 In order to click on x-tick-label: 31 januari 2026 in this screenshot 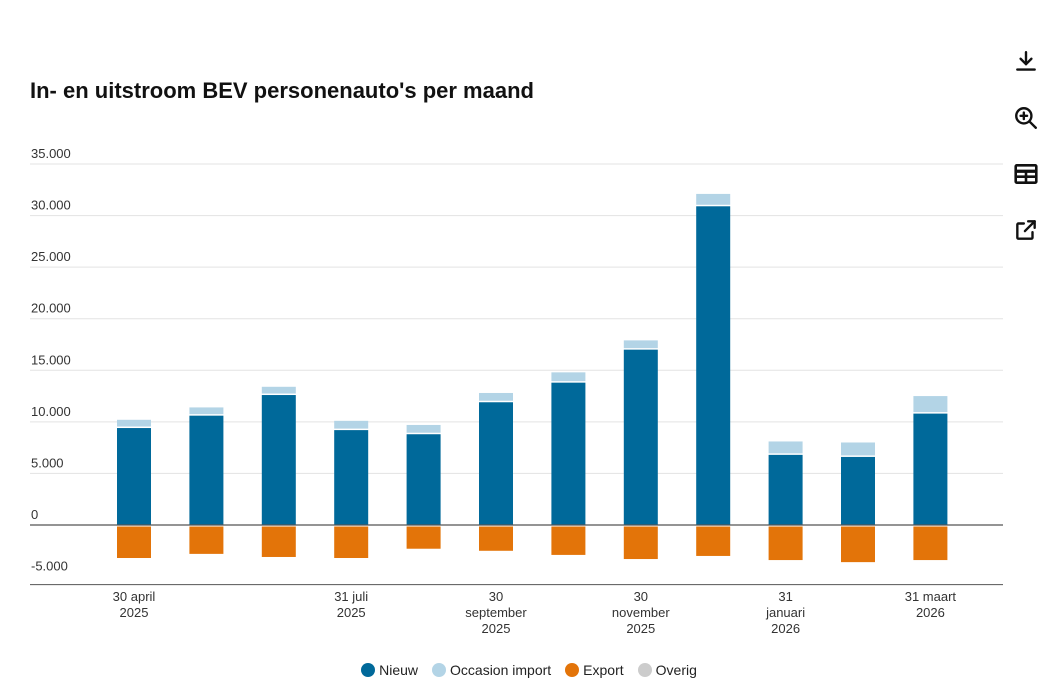, I will do `click(785, 612)`.